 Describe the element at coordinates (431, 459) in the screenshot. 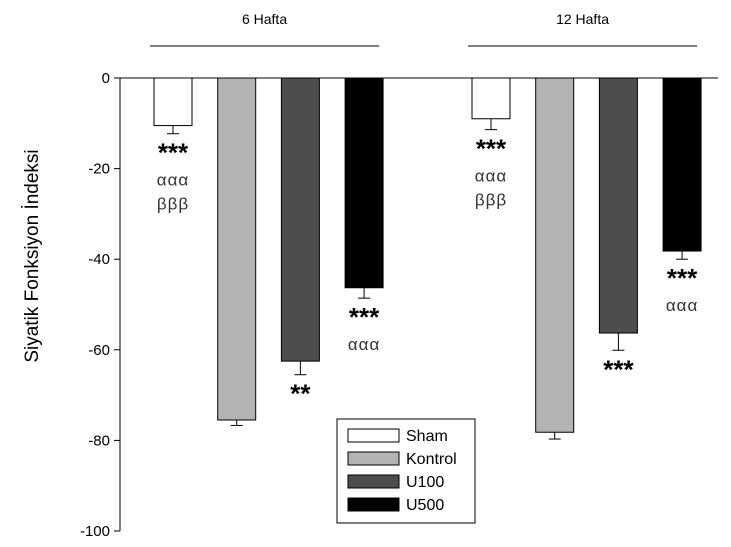

I see `legend-label-kontrol: Kontrol` at that location.